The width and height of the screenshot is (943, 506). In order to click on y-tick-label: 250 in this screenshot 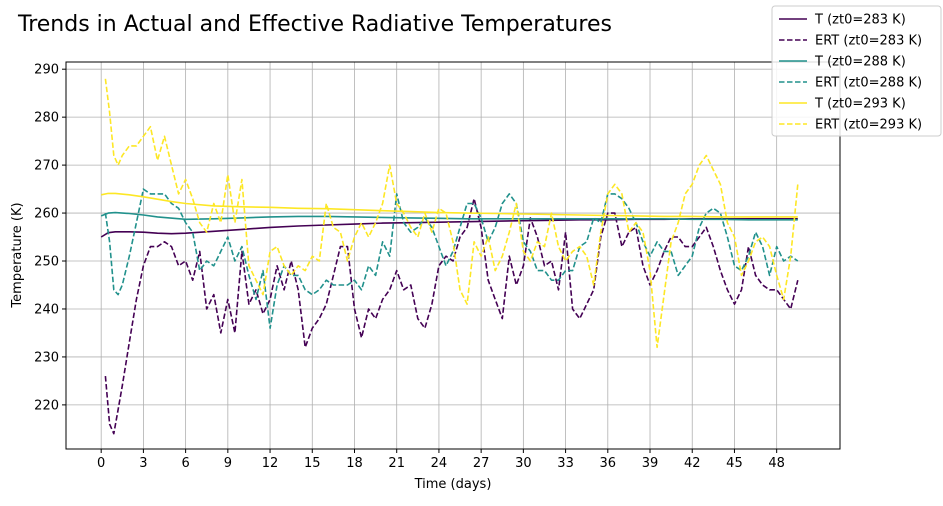, I will do `click(46, 262)`.